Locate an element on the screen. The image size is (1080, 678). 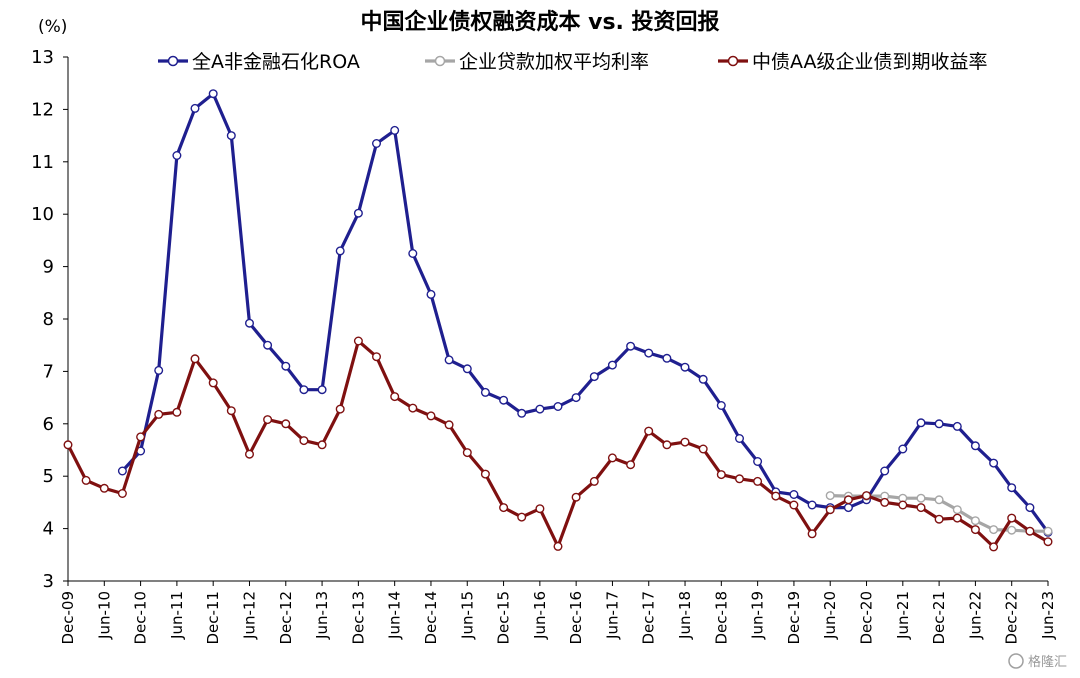
x-tick-label: Dec-20 is located at coordinates (867, 618).